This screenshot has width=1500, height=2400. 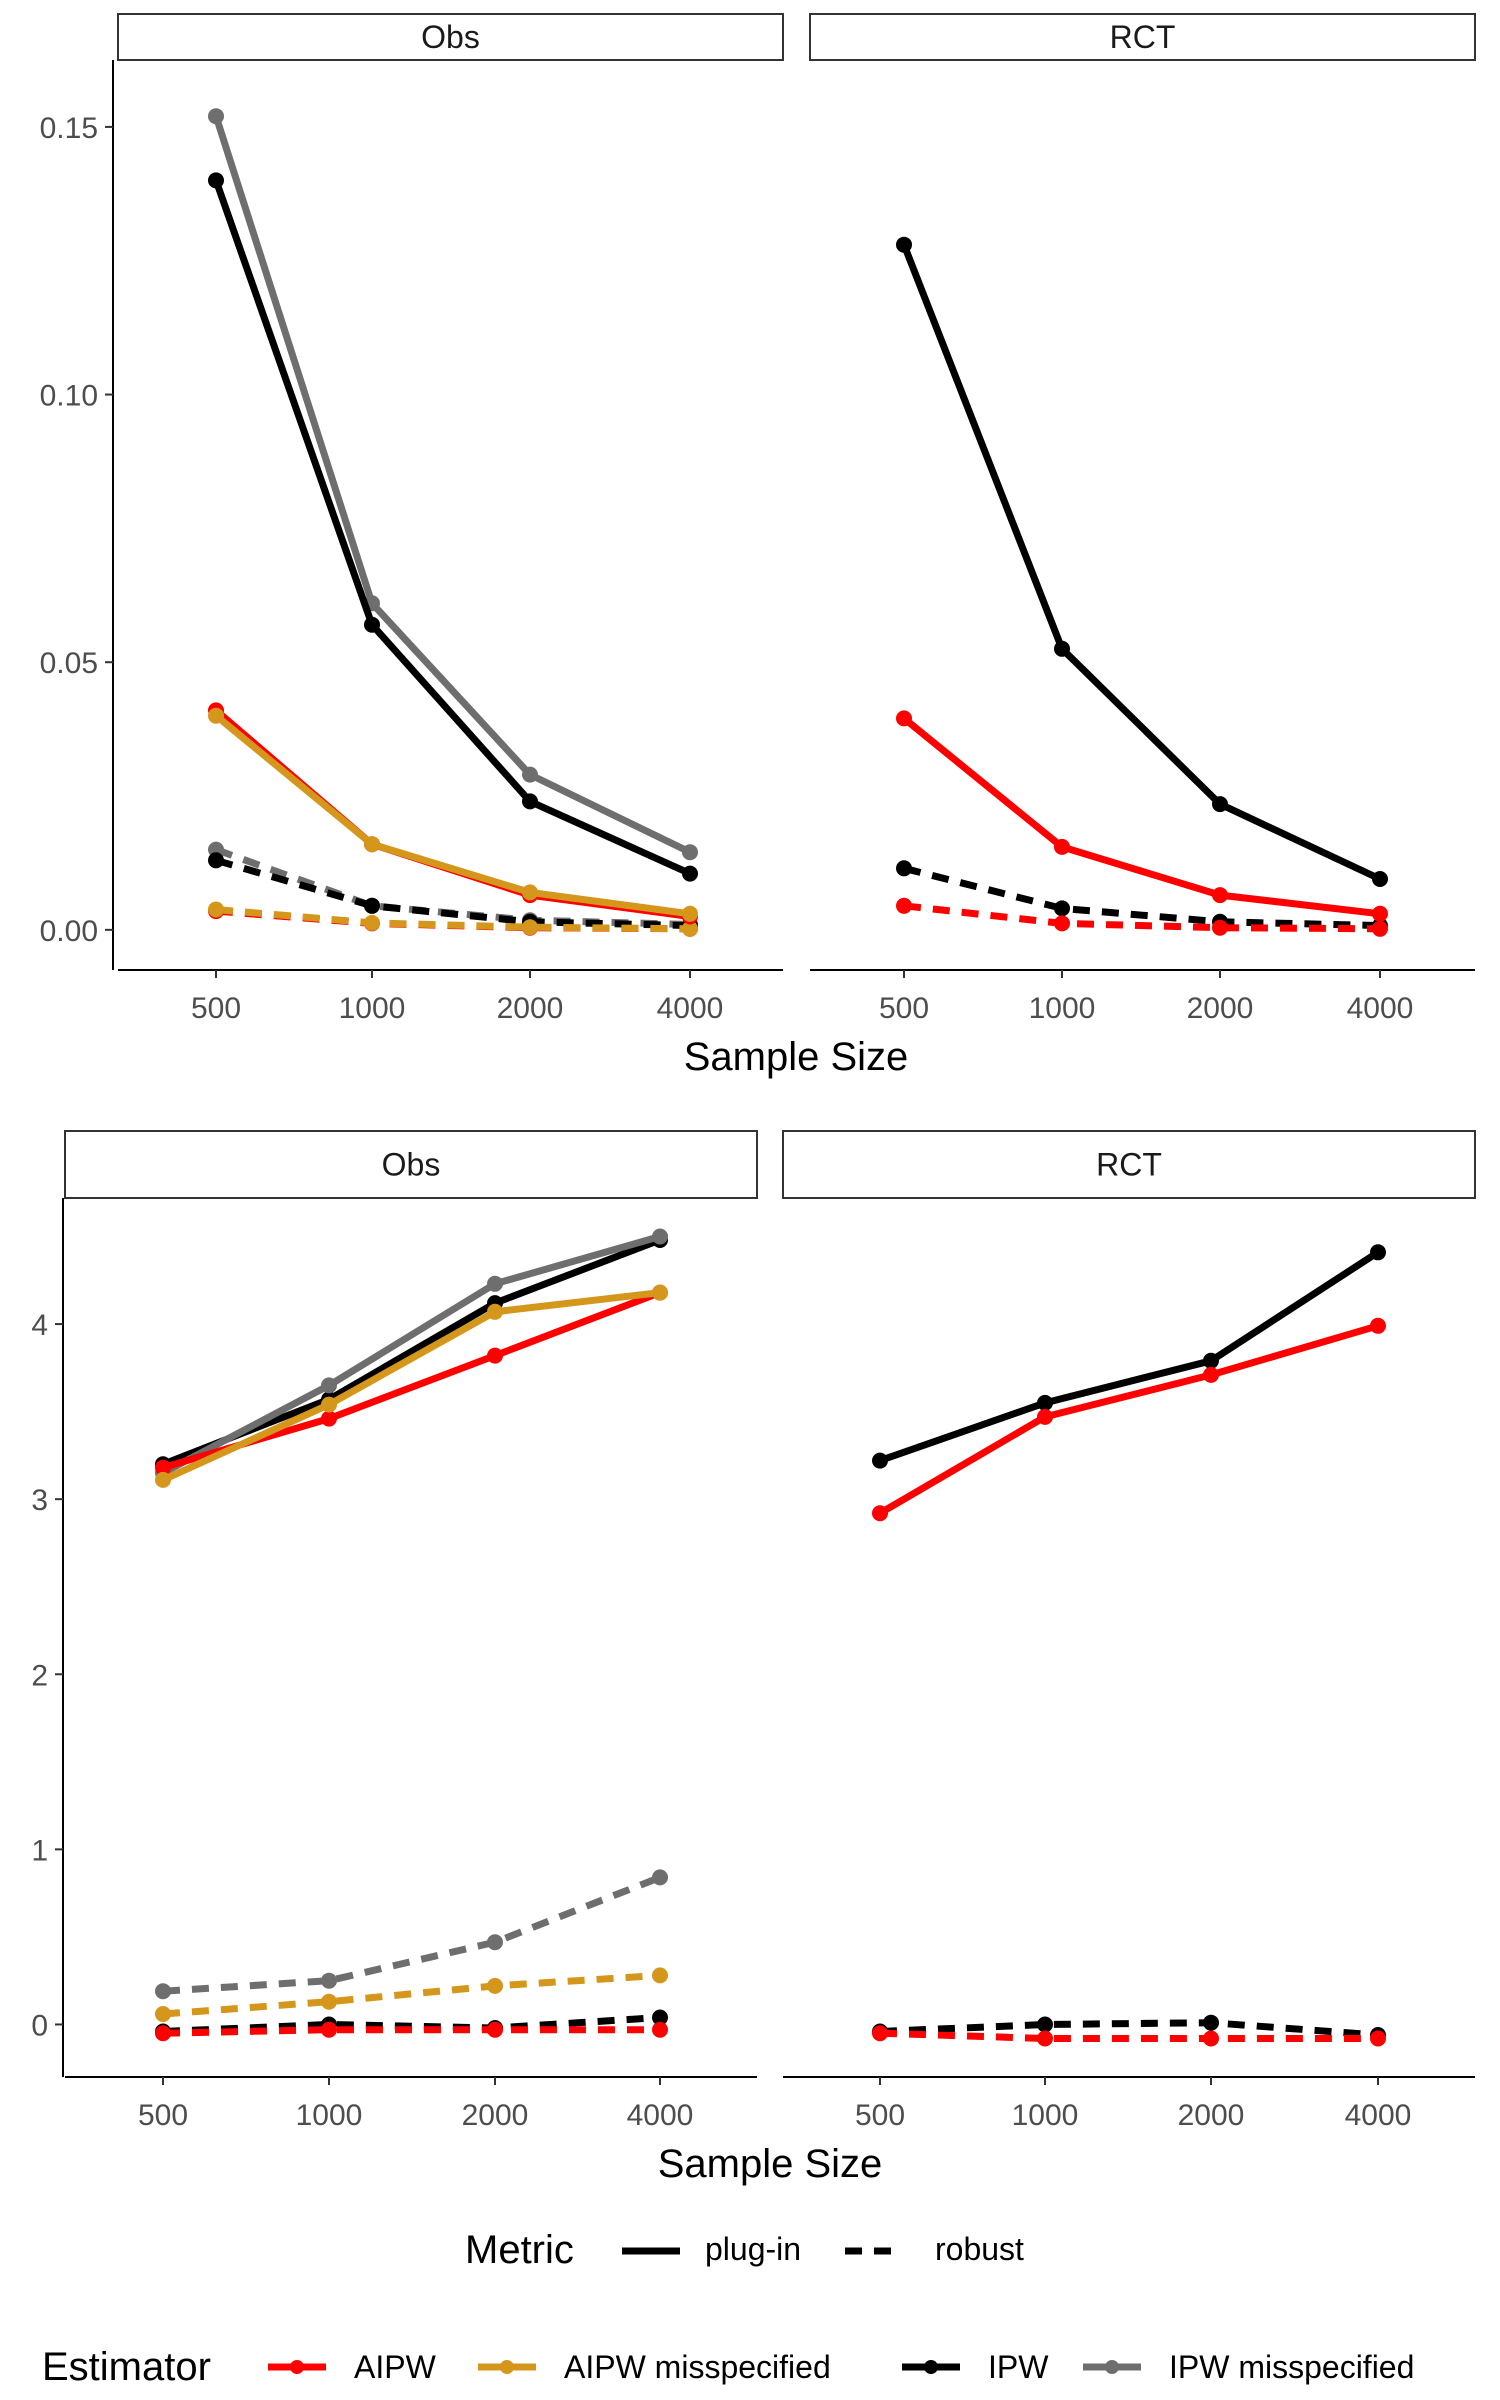 I want to click on y-tick-label: 0, so click(x=39, y=2025).